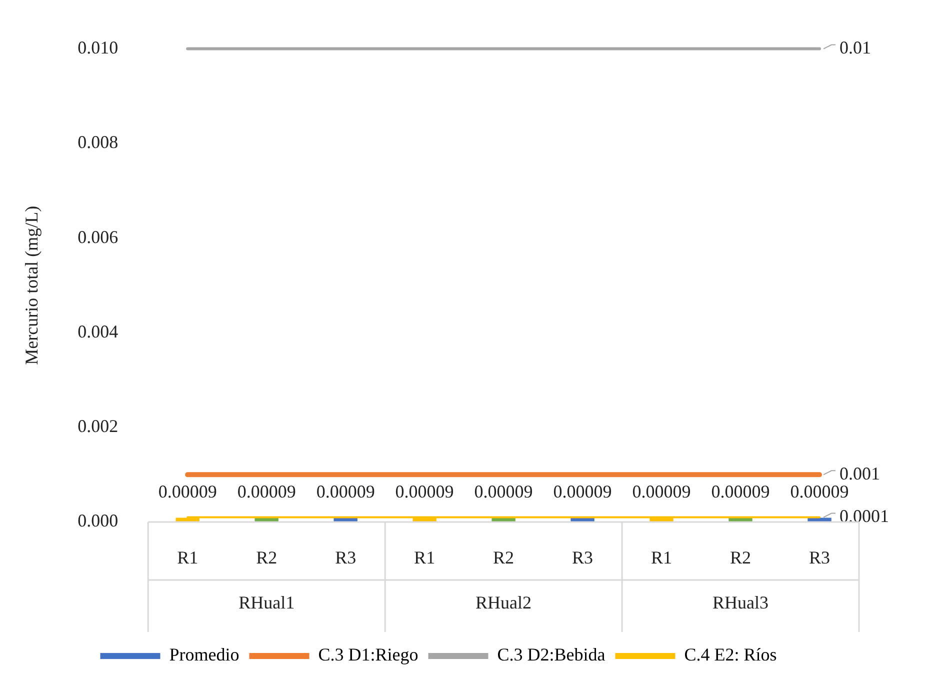 This screenshot has height=683, width=937. I want to click on y-tick-label: 0.006, so click(98, 236).